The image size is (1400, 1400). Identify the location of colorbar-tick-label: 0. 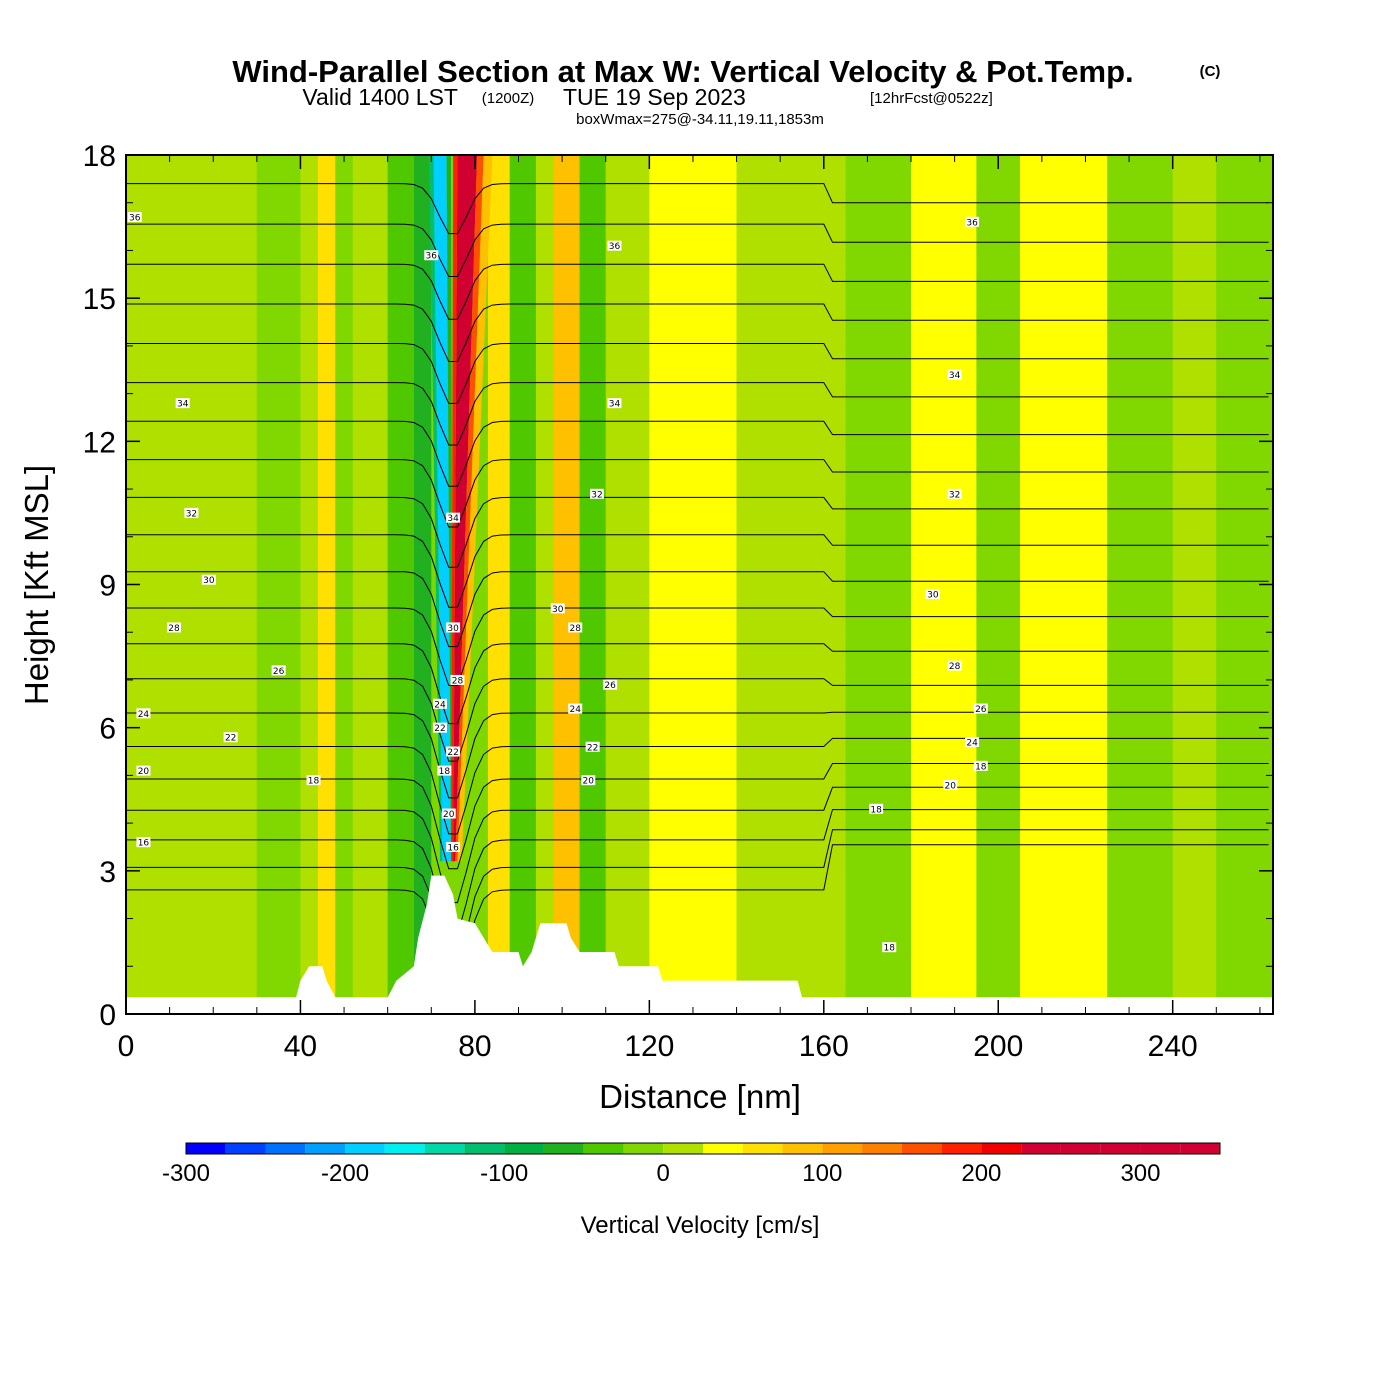
(663, 1173).